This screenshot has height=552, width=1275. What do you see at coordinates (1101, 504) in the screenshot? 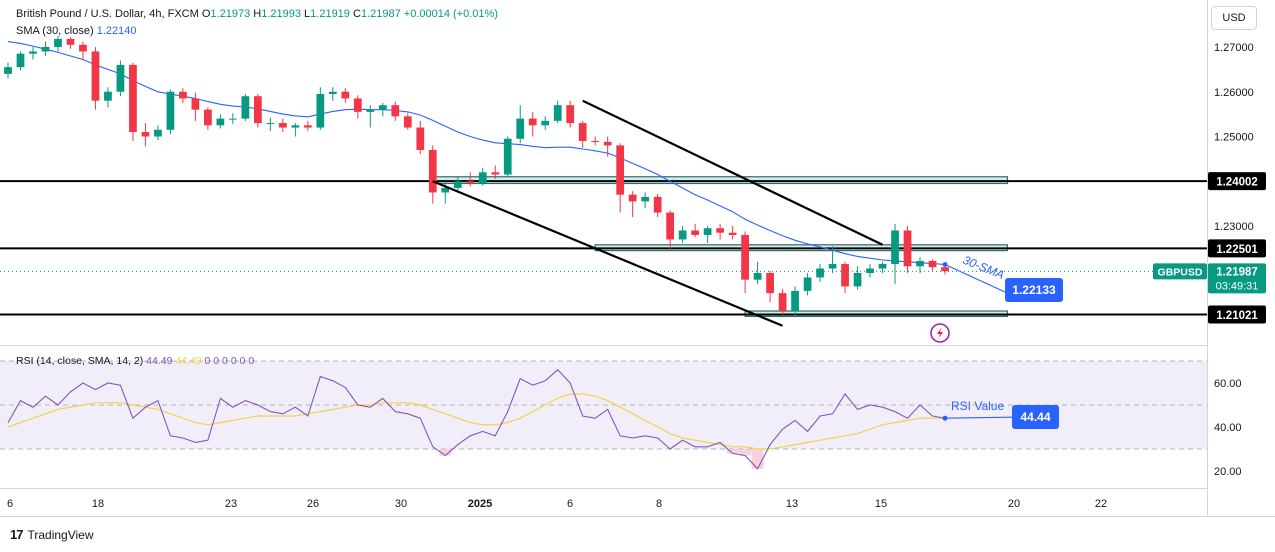
I see `time-tick-label: 22` at bounding box center [1101, 504].